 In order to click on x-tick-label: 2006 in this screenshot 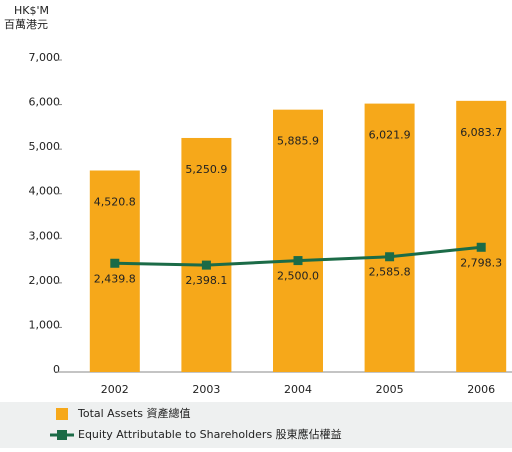, I will do `click(481, 389)`.